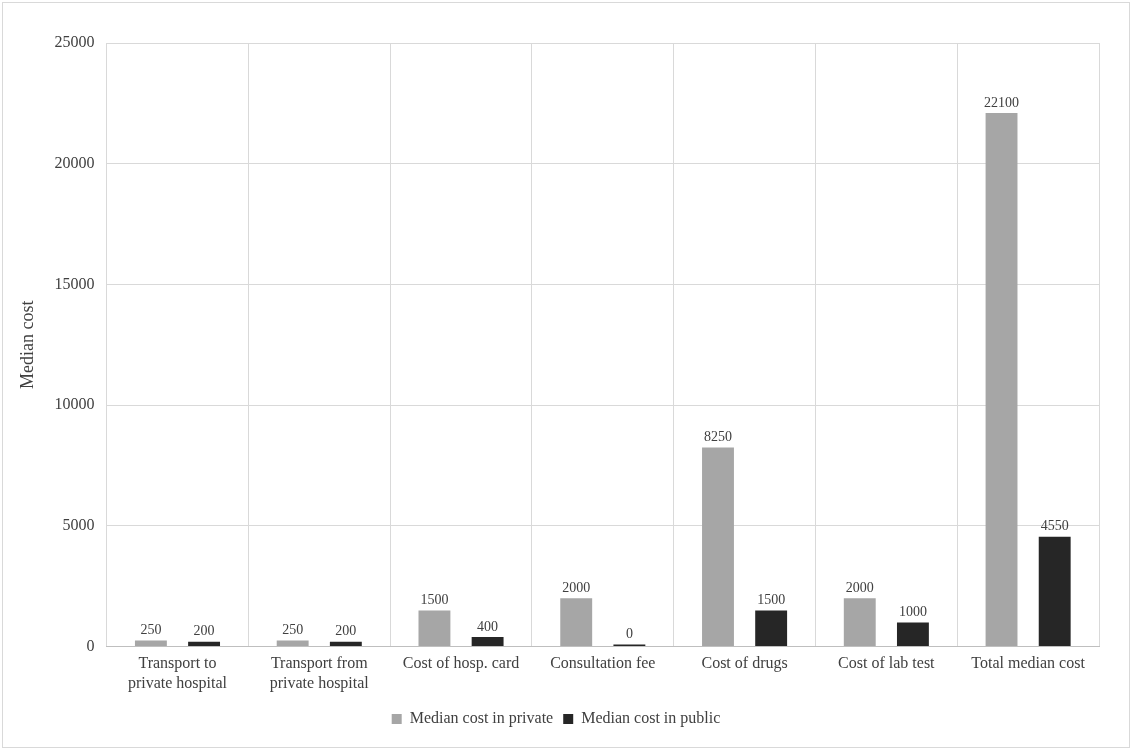 The width and height of the screenshot is (1132, 750). I want to click on legend-label: Median cost in public, so click(651, 718).